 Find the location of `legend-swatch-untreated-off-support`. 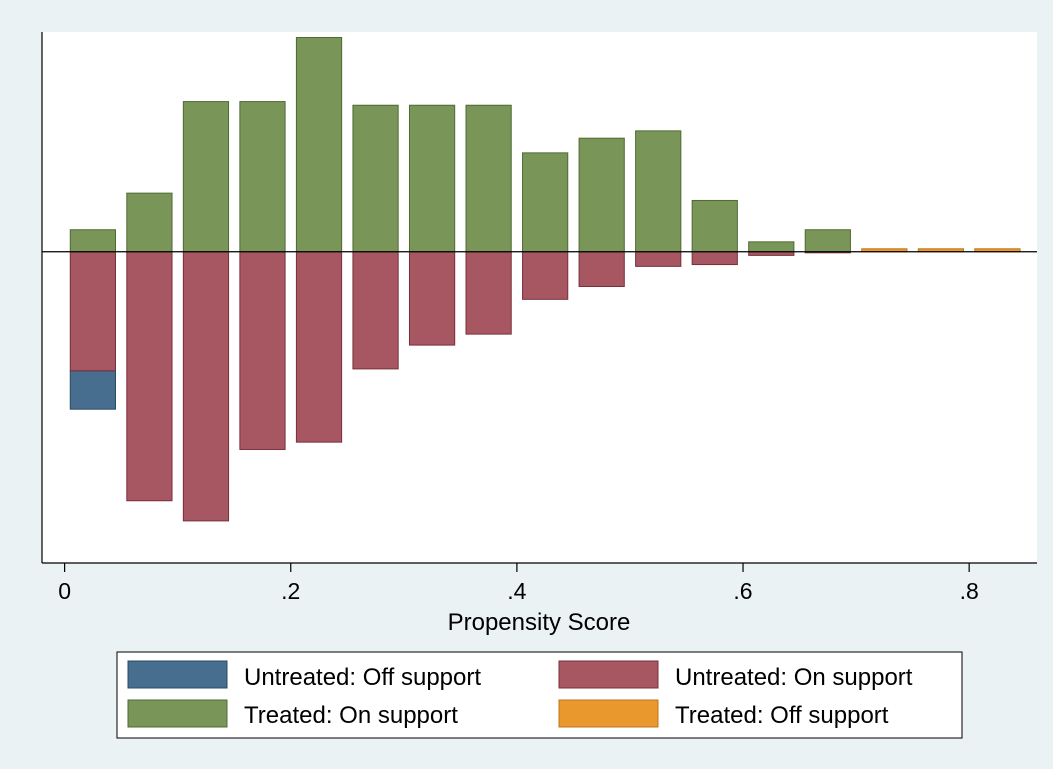

legend-swatch-untreated-off-support is located at coordinates (177, 674).